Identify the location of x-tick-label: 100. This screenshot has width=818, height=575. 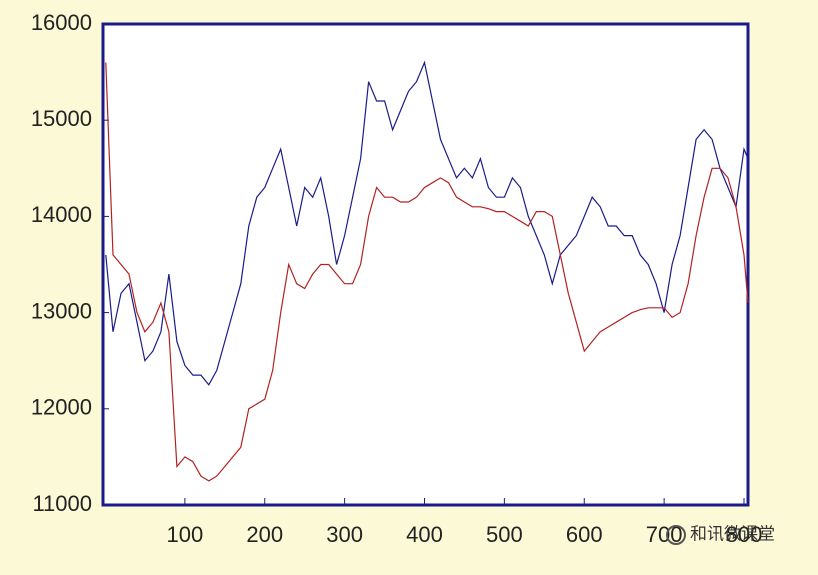
(185, 534).